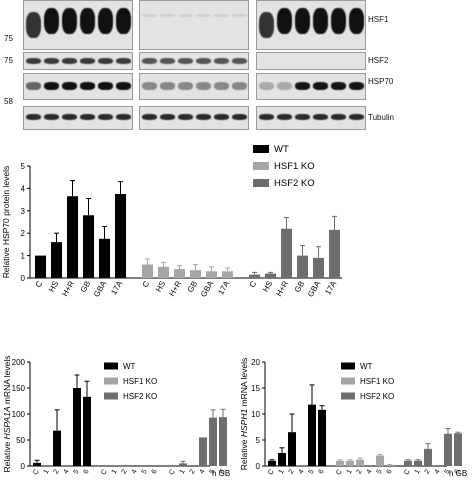  What do you see at coordinates (311, 86) in the screenshot?
I see `blot-hsp70-hsf2ko` at bounding box center [311, 86].